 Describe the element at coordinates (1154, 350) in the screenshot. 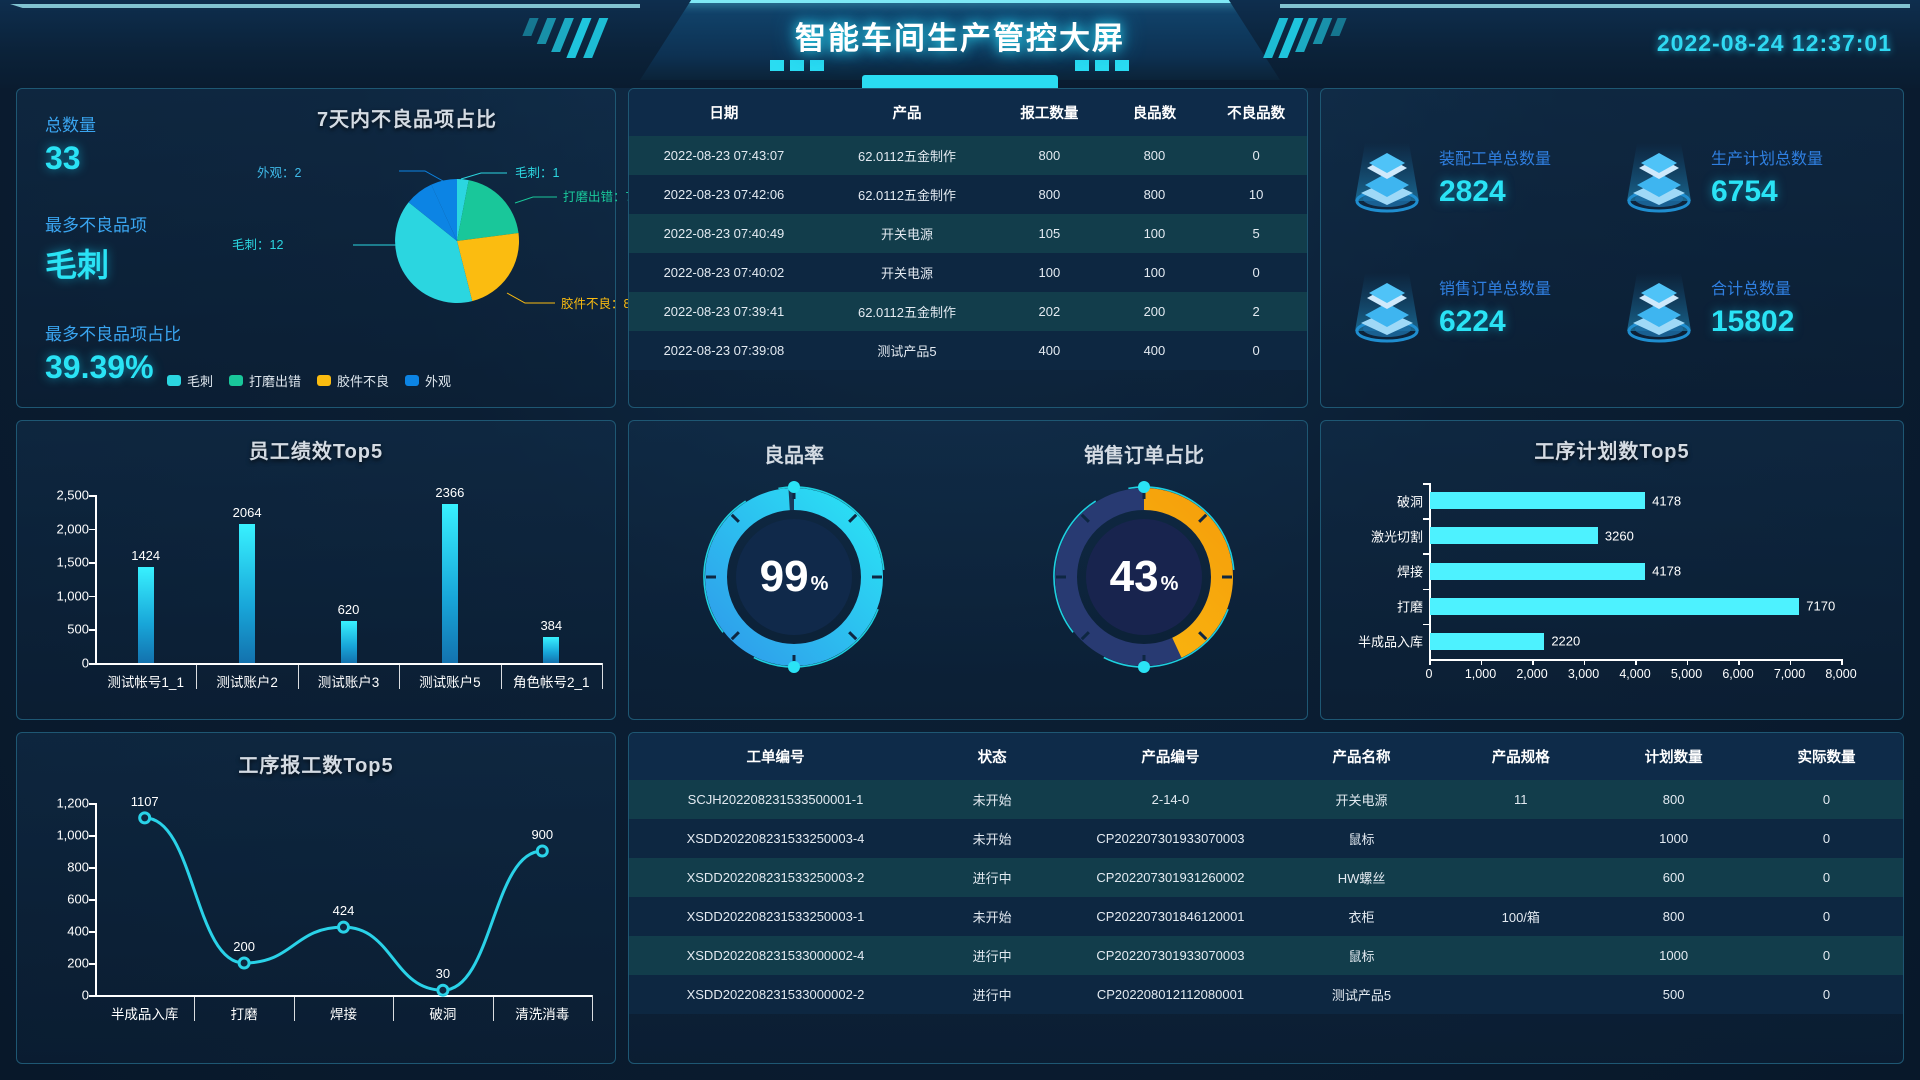

I see `table-cell: 400` at that location.